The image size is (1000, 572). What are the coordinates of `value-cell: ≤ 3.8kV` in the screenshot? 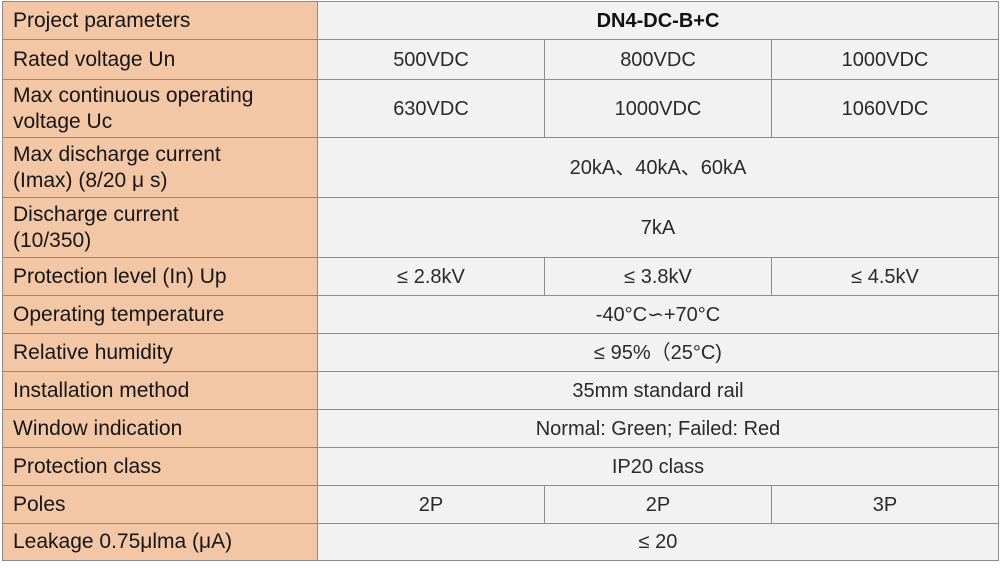 It's located at (658, 276).